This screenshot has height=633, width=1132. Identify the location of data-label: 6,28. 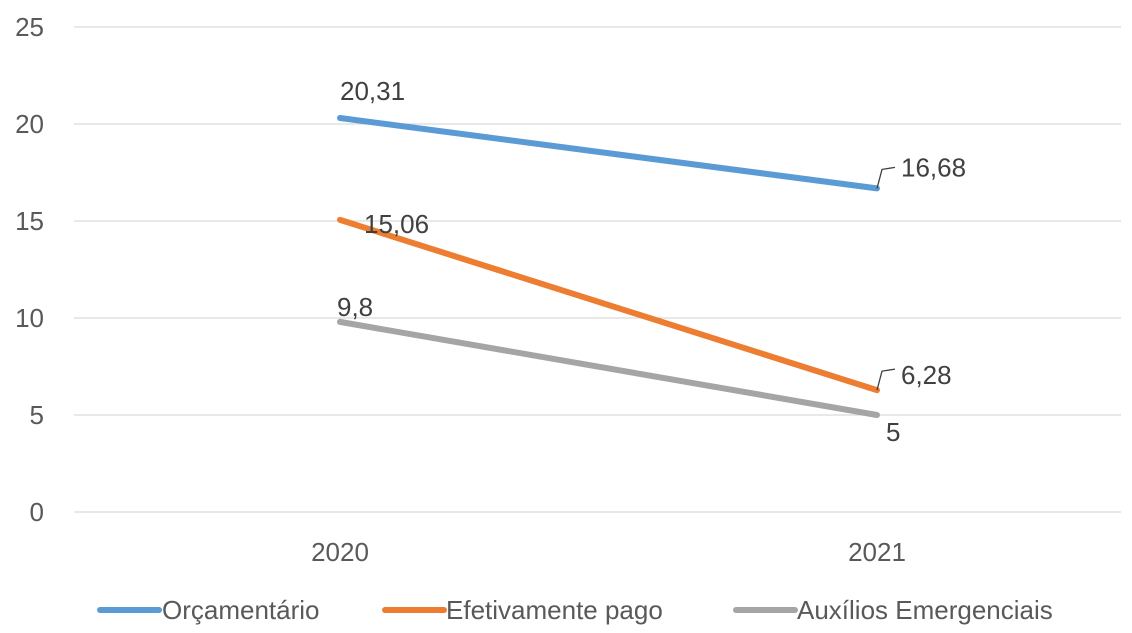
(926, 375).